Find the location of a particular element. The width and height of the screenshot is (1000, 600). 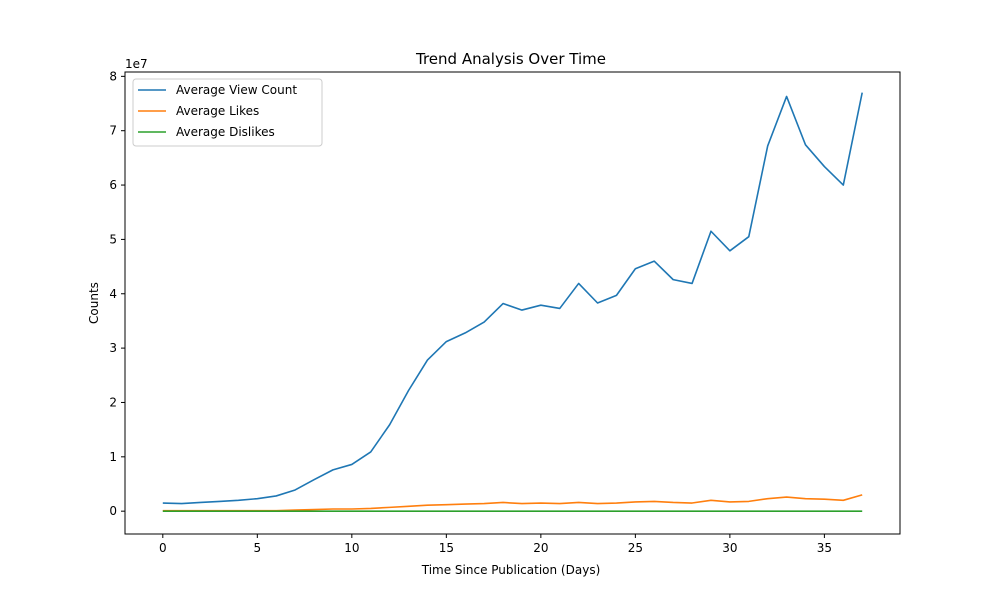

x-tick-label: 0 is located at coordinates (163, 548).